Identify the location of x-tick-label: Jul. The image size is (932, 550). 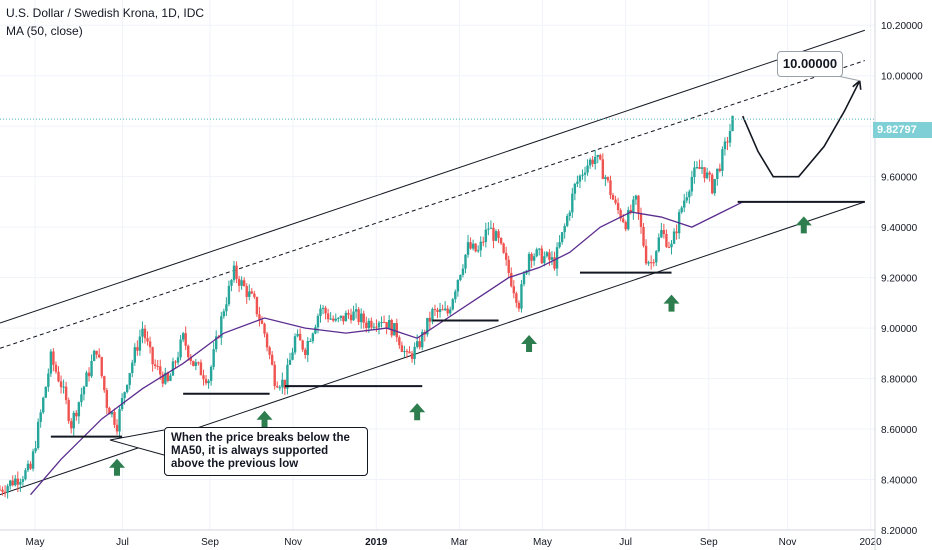
(122, 542).